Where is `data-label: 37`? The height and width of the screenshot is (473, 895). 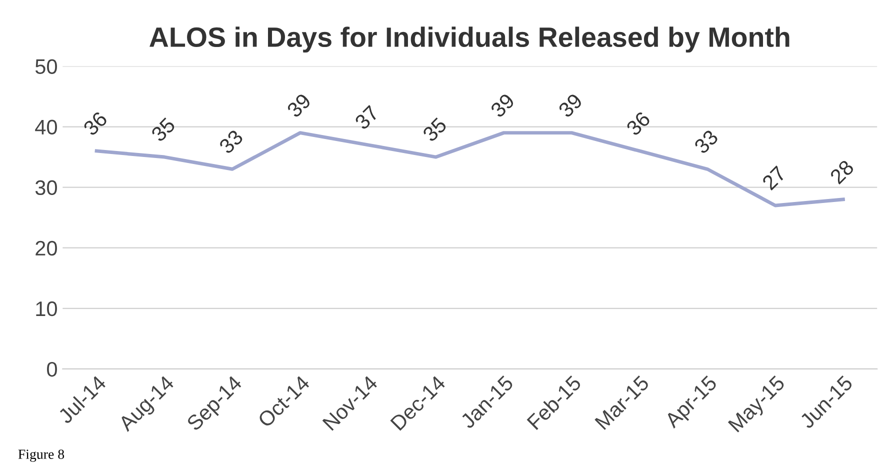 data-label: 37 is located at coordinates (367, 117).